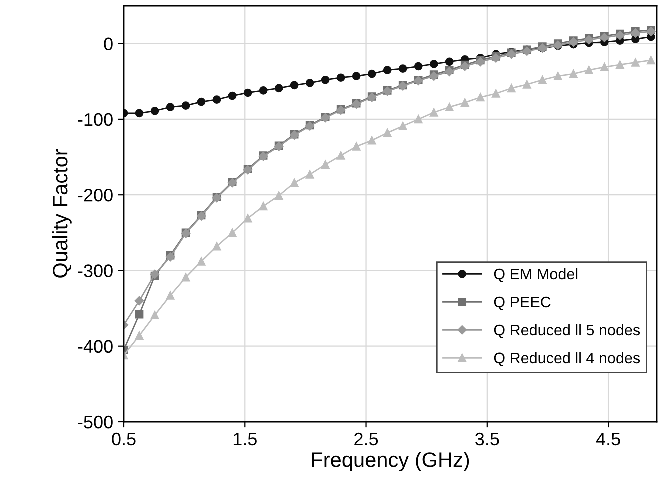 The height and width of the screenshot is (500, 659). Describe the element at coordinates (536, 275) in the screenshot. I see `legend-label: Q EM Model` at that location.